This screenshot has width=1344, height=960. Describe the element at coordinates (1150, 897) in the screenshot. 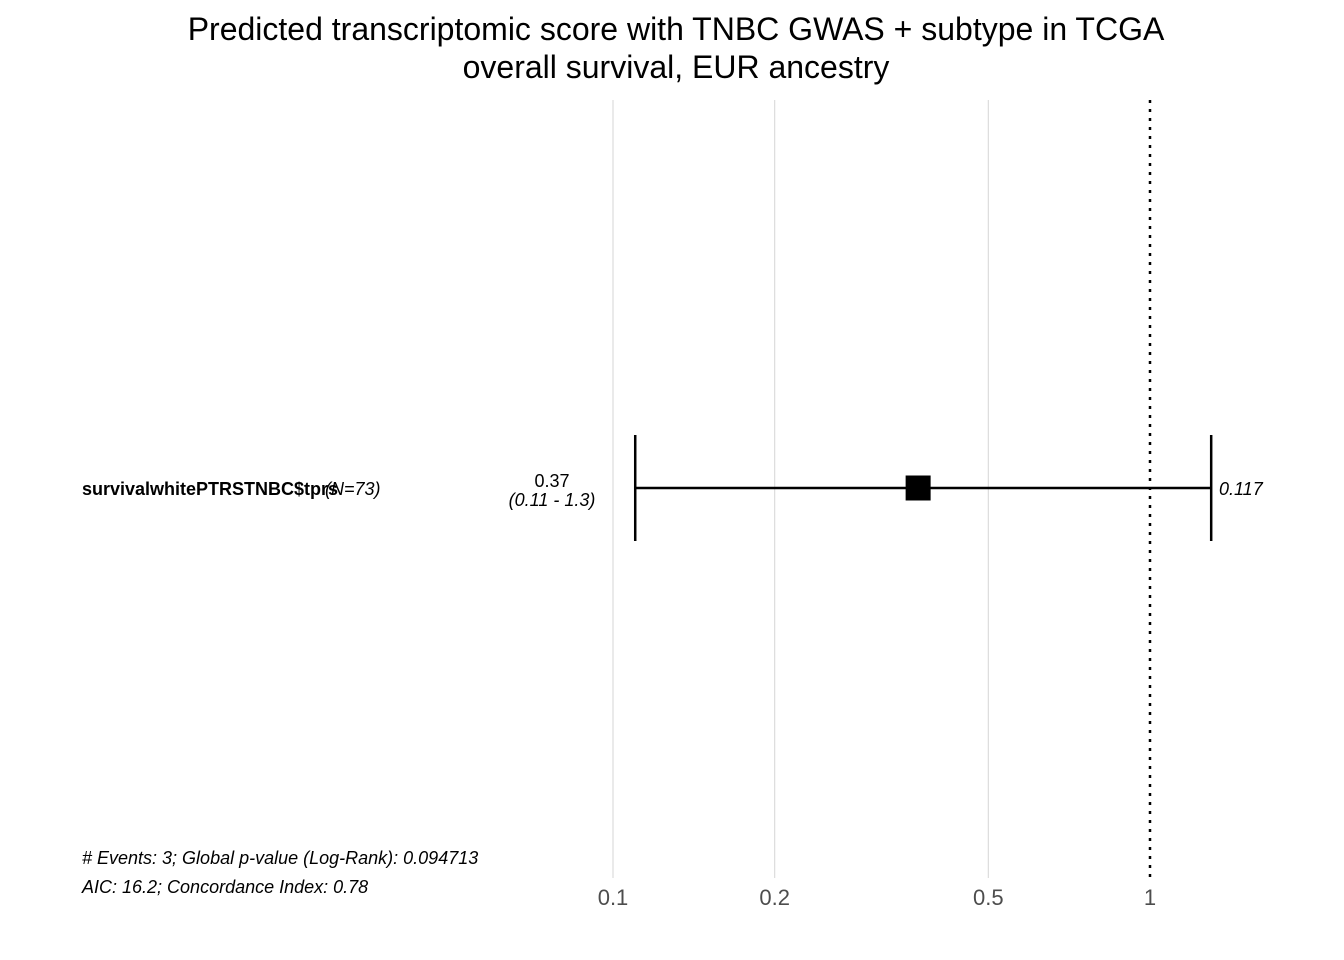

I see `x-tick-label: 1` at that location.